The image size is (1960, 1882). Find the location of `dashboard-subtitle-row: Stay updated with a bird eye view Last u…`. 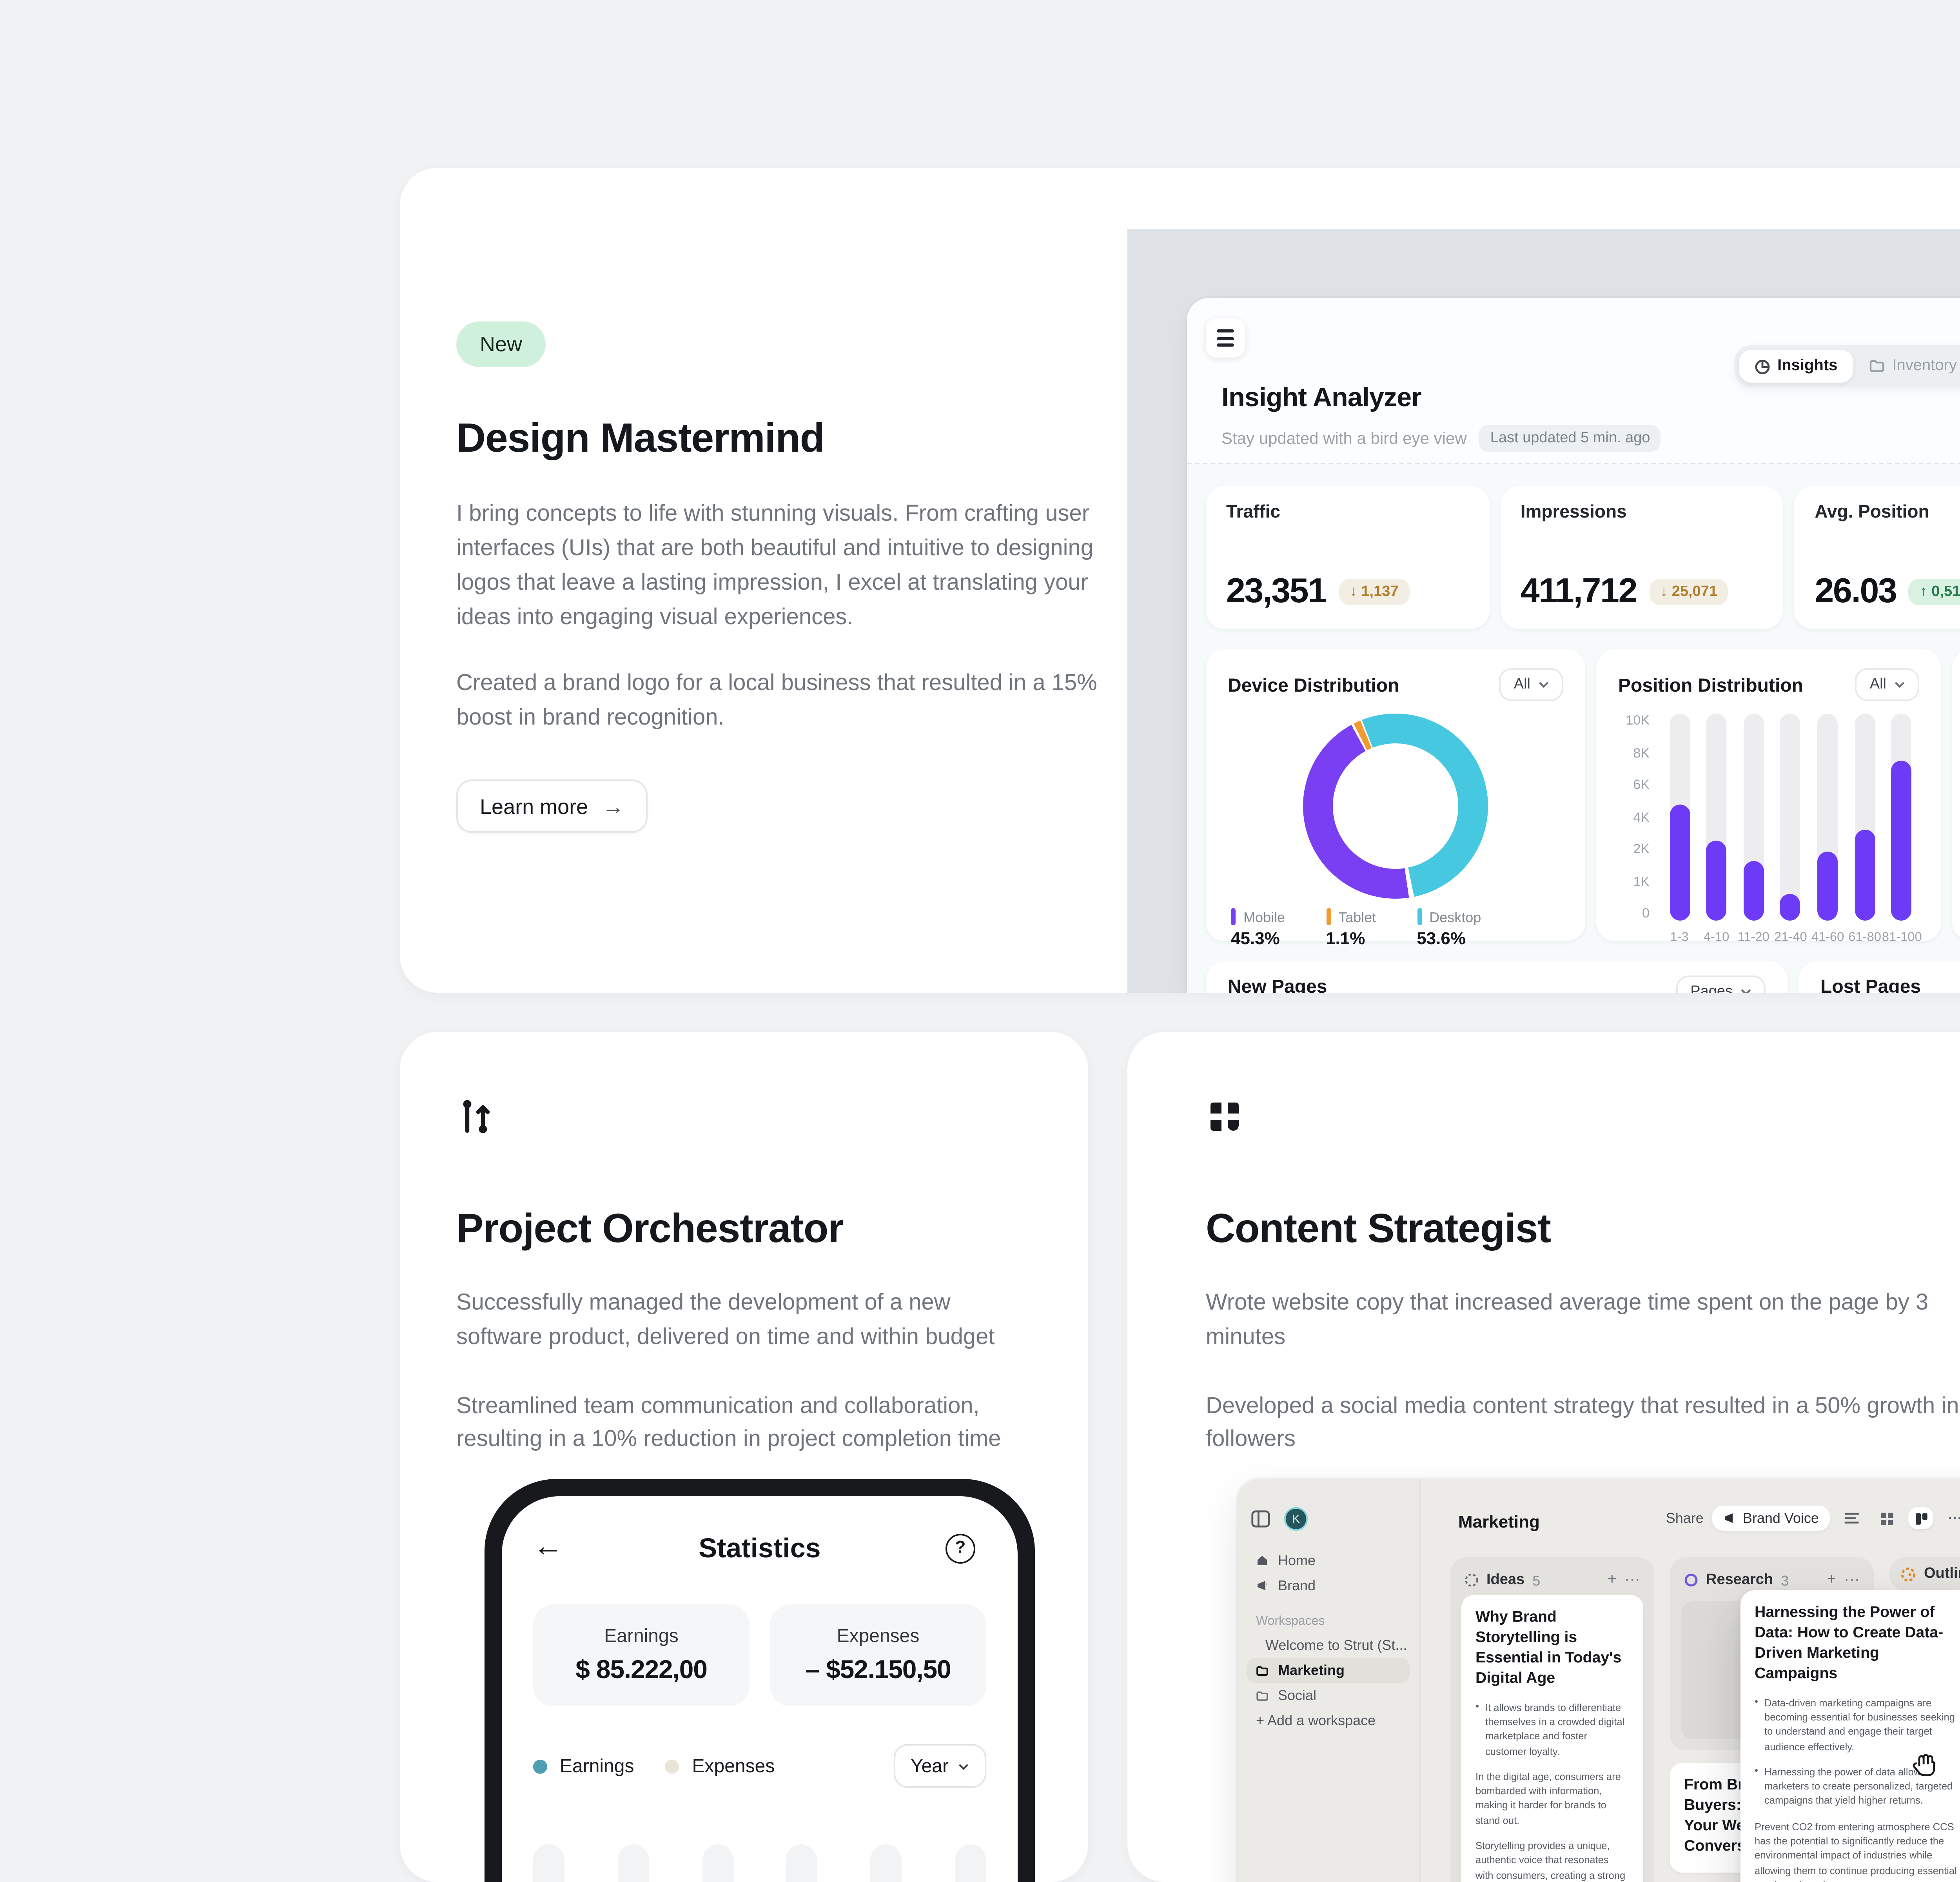

dashboard-subtitle-row: Stay updated with a bird eye view Last u… is located at coordinates (1441, 438).